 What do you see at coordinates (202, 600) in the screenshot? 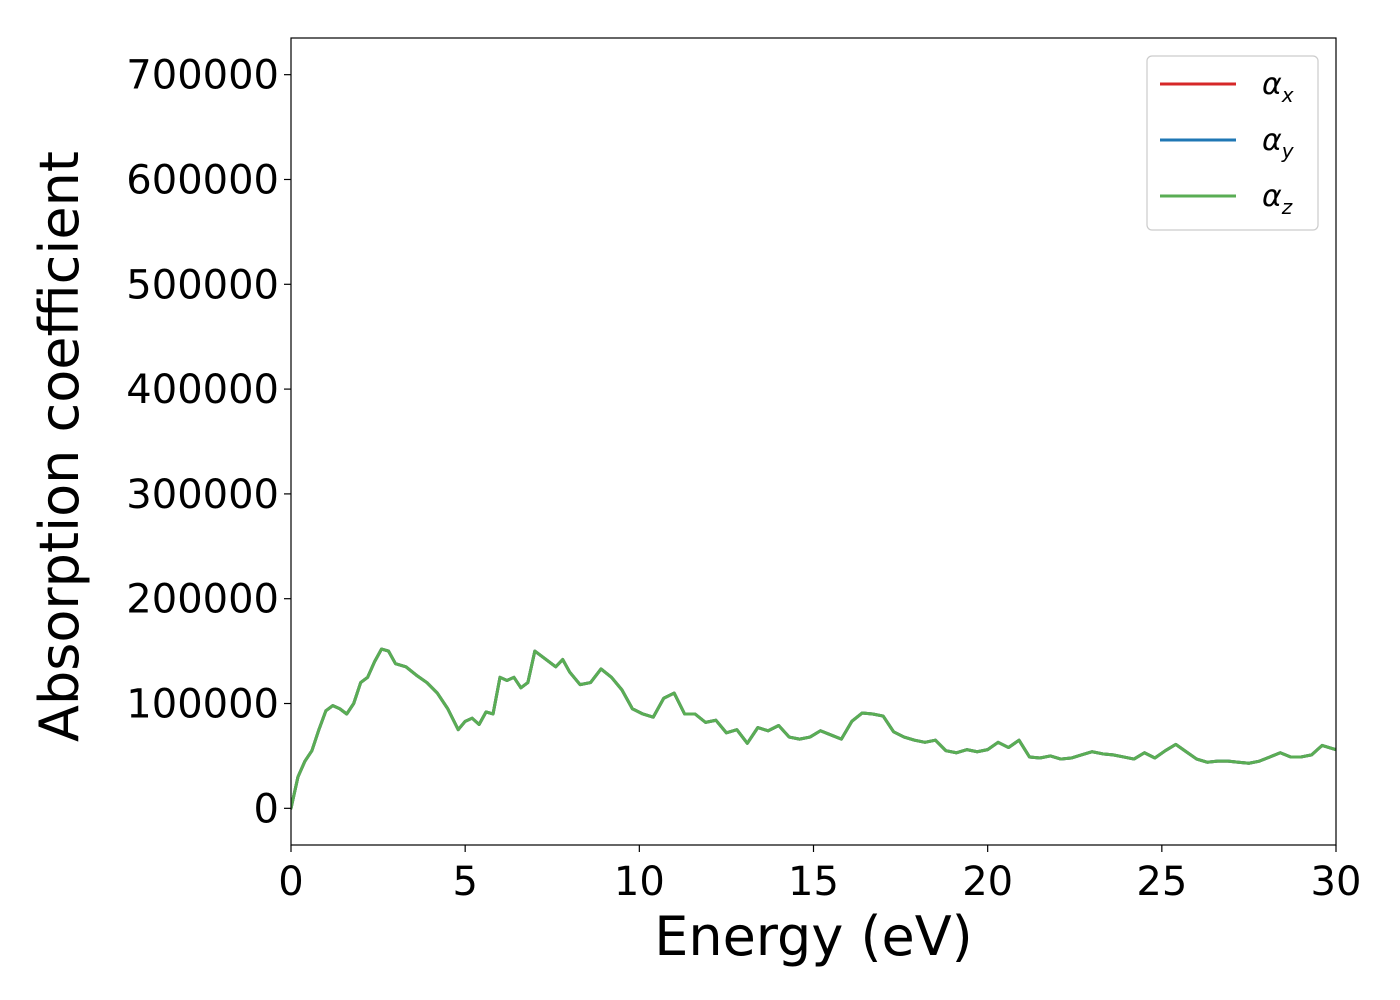
I see `y-tick-label: 200000` at bounding box center [202, 600].